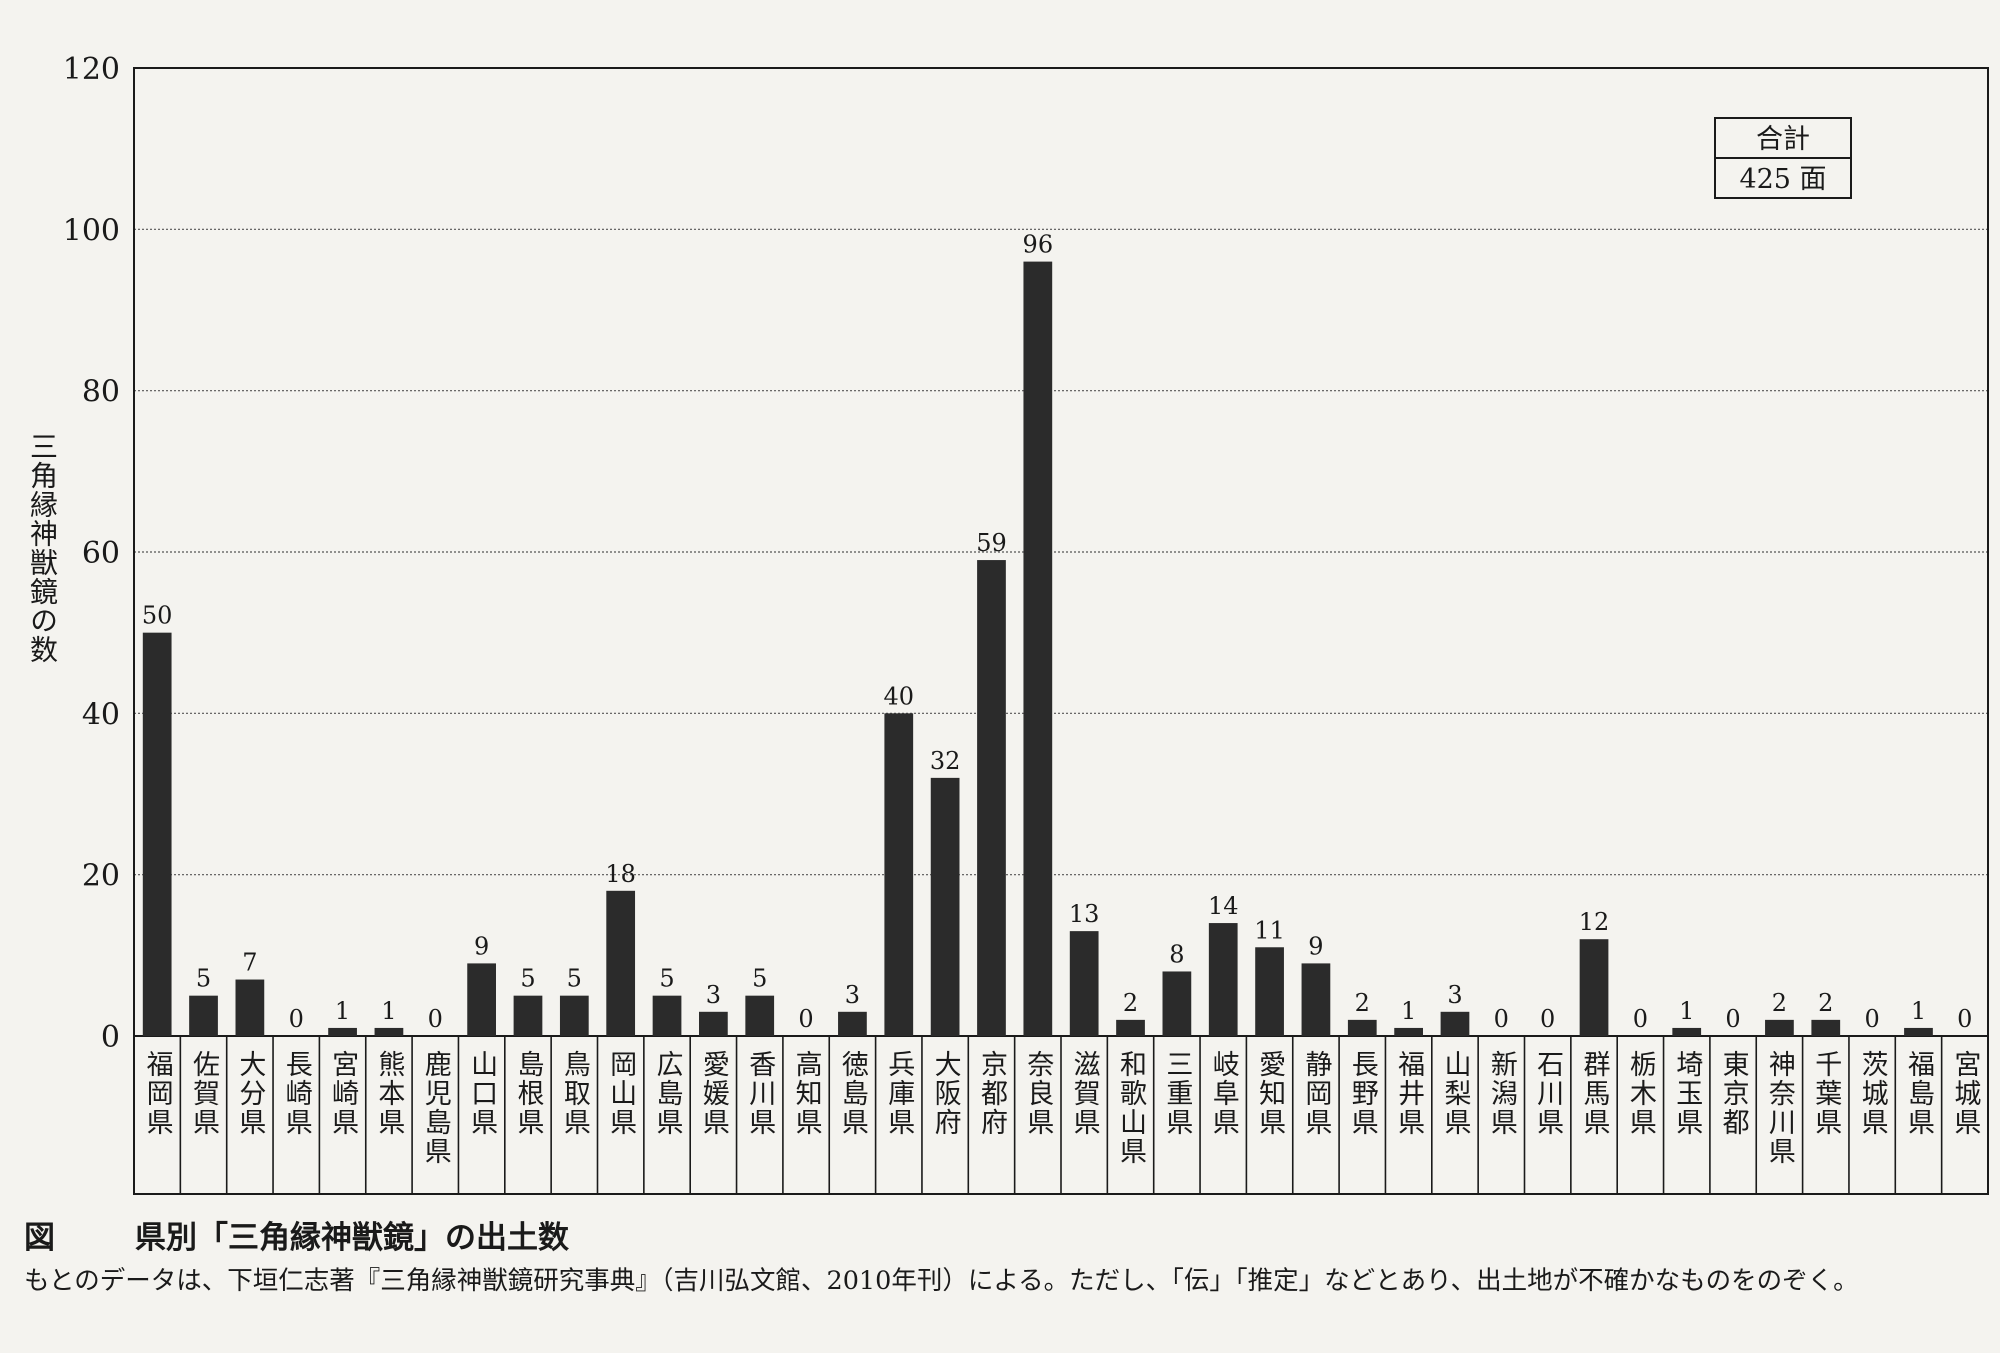 The width and height of the screenshot is (2000, 1353). I want to click on data-label: 40, so click(899, 696).